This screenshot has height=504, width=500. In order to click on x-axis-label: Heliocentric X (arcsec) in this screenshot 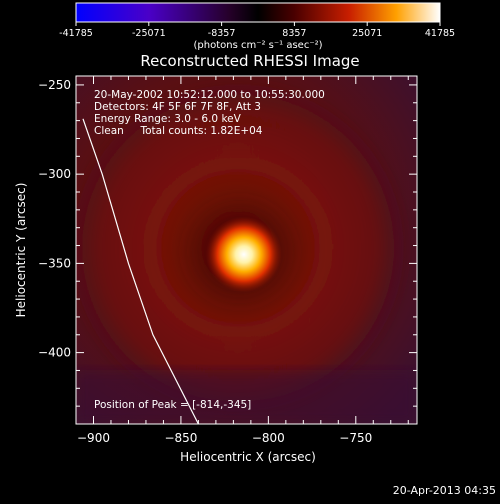, I will do `click(248, 457)`.